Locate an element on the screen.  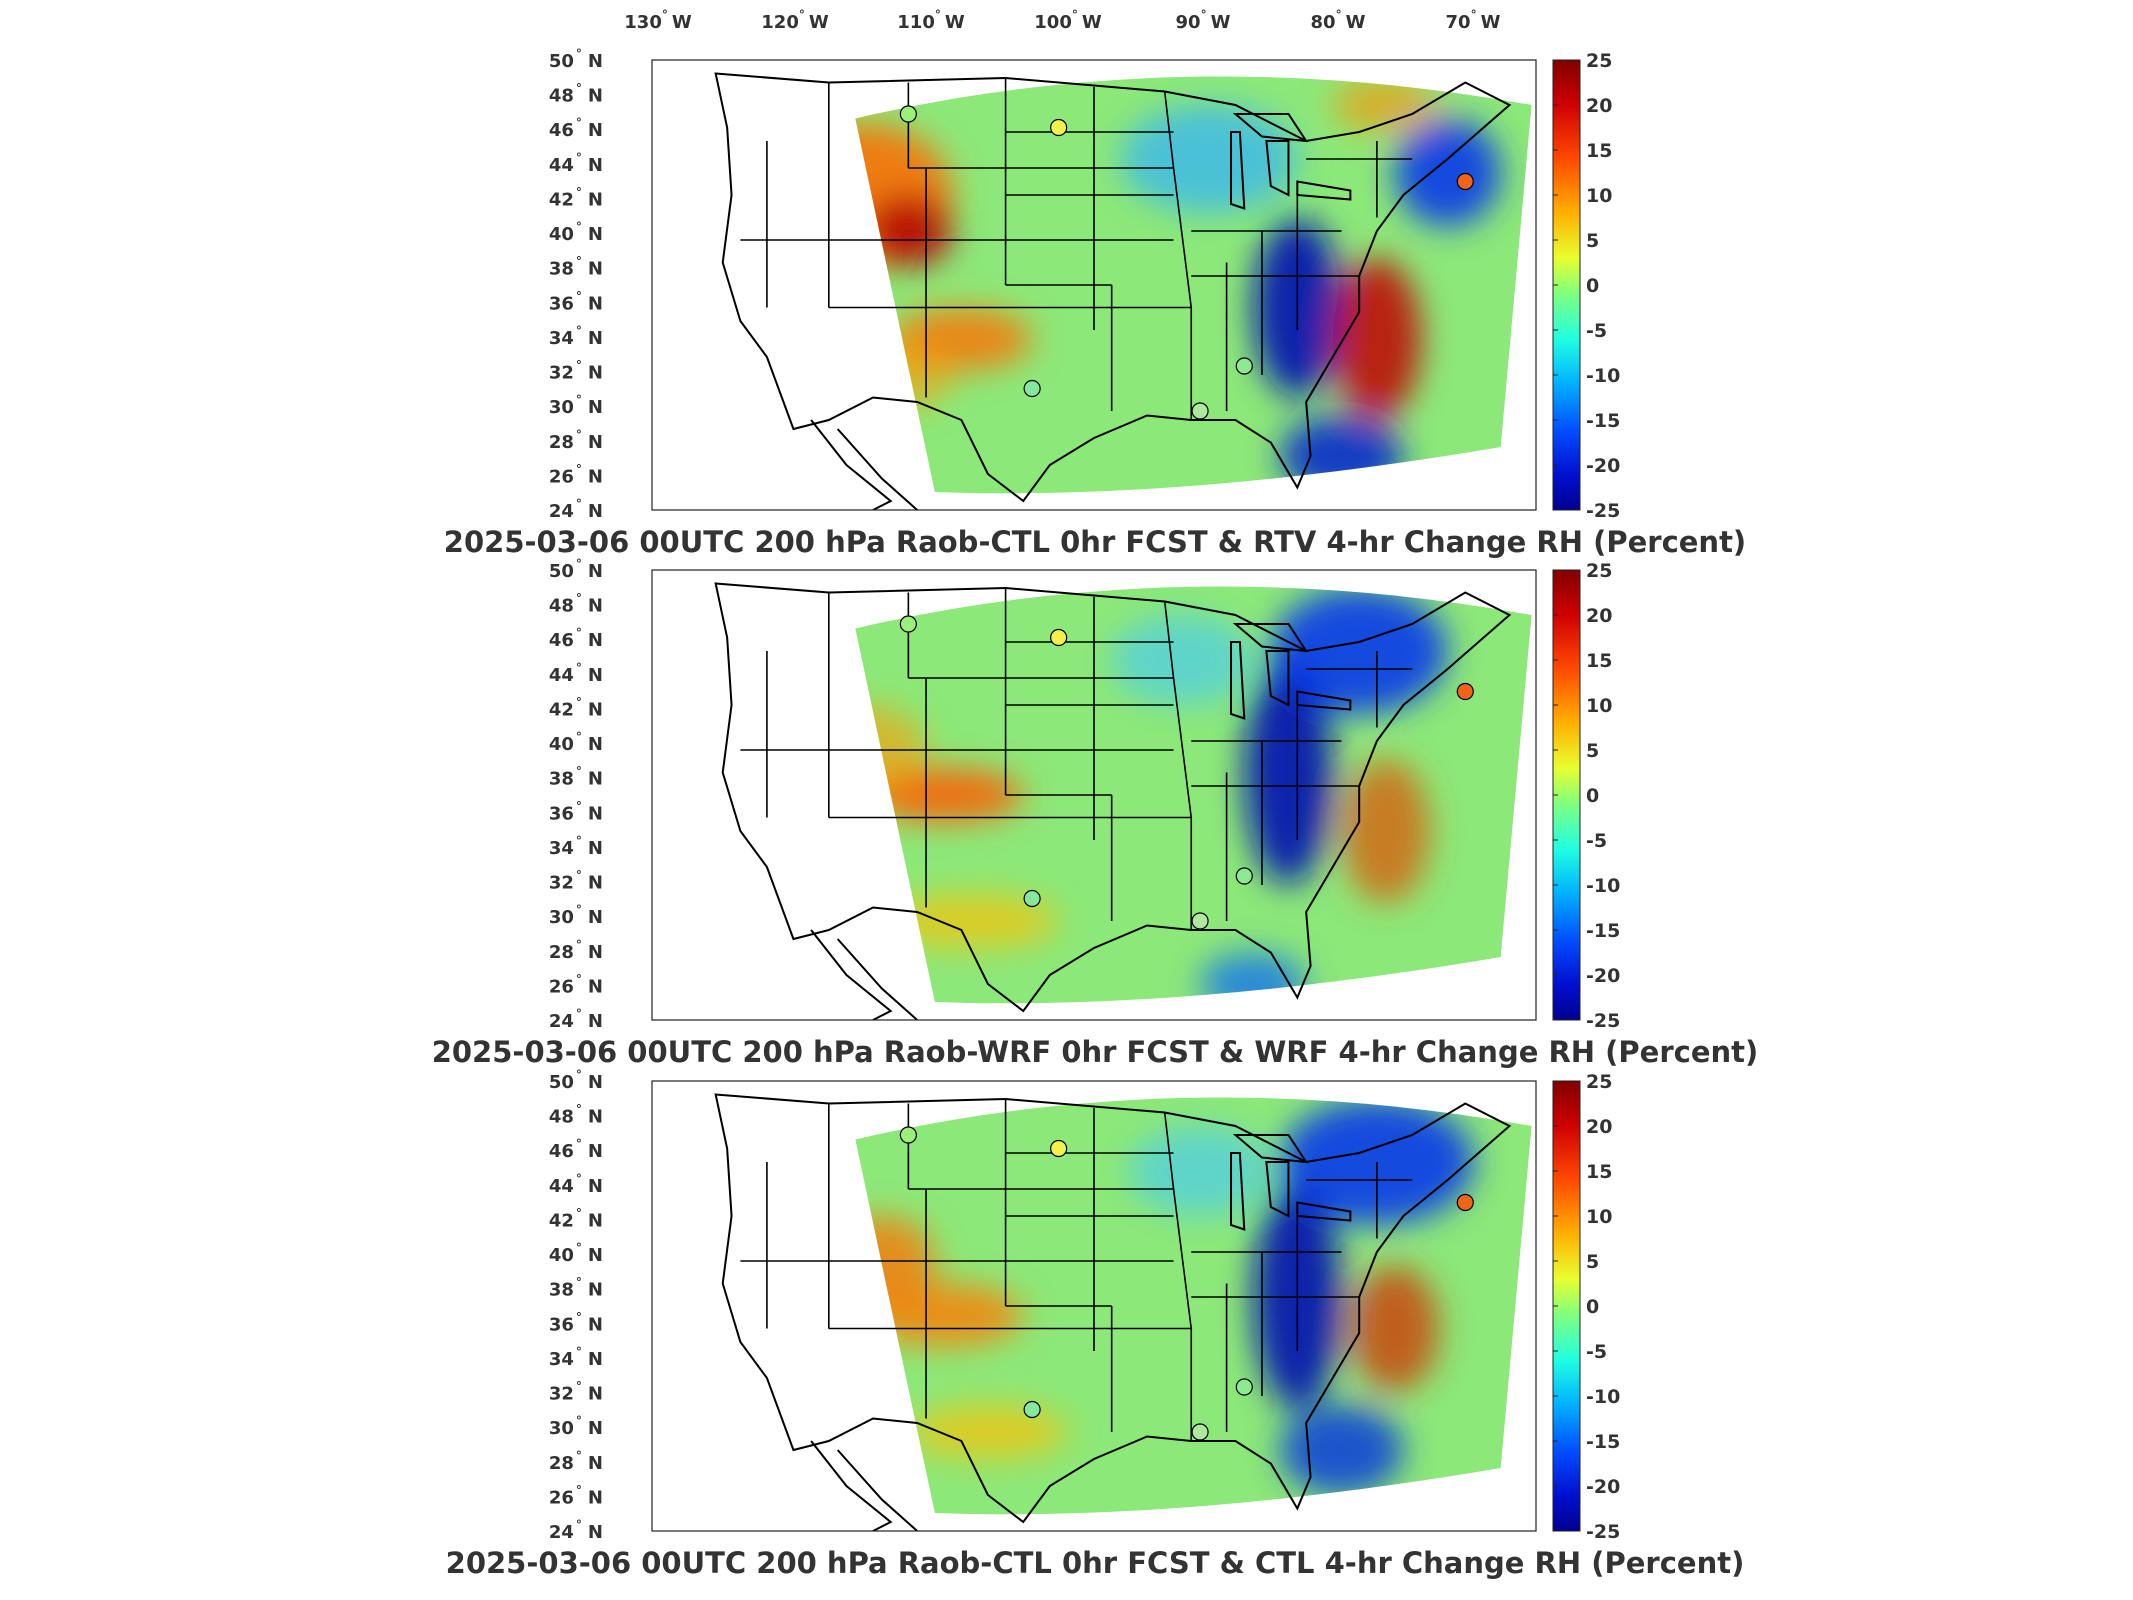
lat-degree: 28 is located at coordinates (561, 442).